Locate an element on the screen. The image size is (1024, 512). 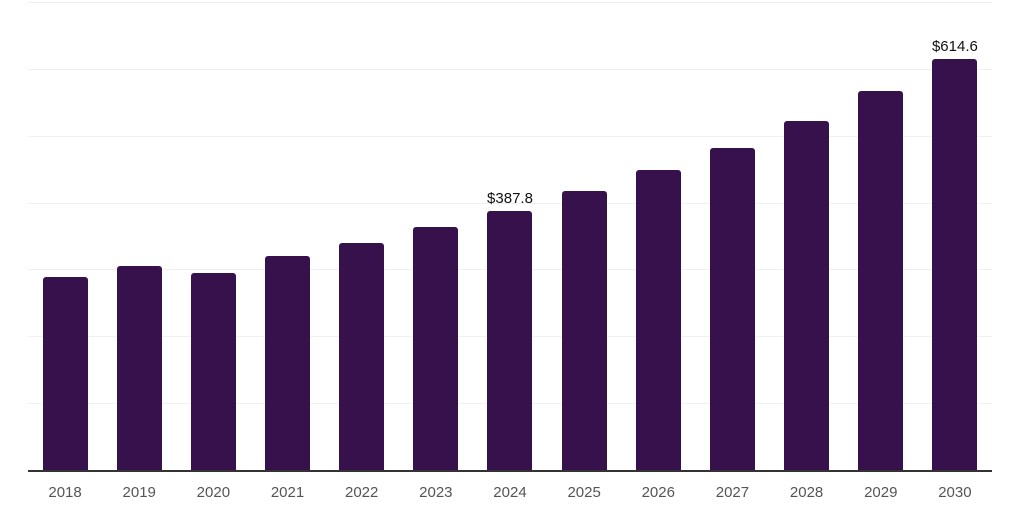
bar-2019 is located at coordinates (139, 367).